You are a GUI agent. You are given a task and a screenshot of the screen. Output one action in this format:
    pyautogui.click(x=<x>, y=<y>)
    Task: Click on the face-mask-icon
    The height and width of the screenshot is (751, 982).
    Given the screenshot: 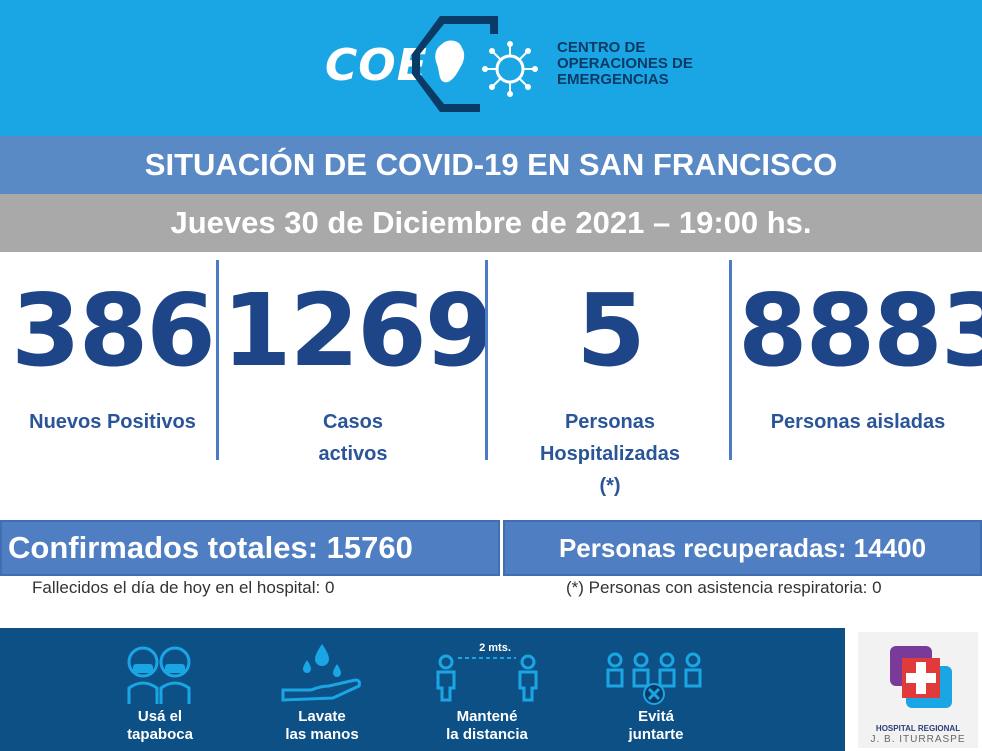 What is the action you would take?
    pyautogui.click(x=159, y=675)
    